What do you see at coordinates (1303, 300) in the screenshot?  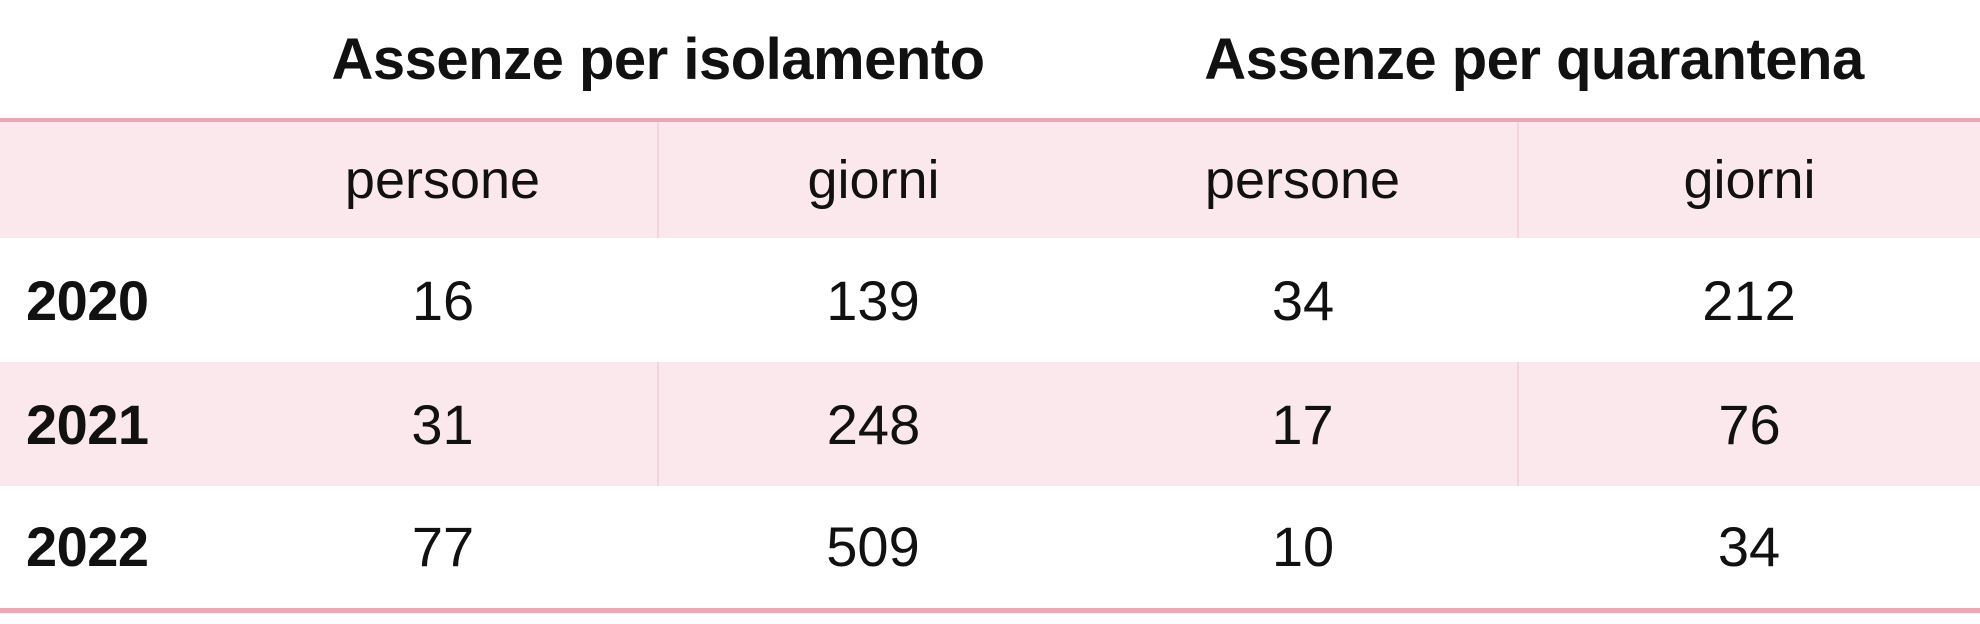 I see `cell-quarantena-persone: 34` at bounding box center [1303, 300].